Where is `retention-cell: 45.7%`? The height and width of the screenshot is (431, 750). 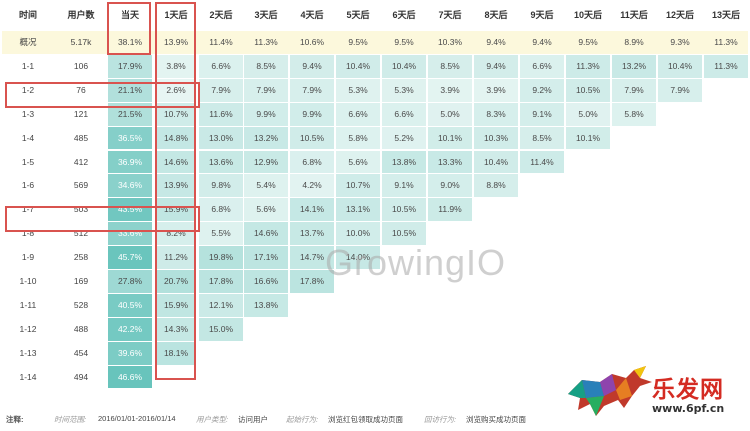
retention-cell: 45.7% is located at coordinates (130, 257).